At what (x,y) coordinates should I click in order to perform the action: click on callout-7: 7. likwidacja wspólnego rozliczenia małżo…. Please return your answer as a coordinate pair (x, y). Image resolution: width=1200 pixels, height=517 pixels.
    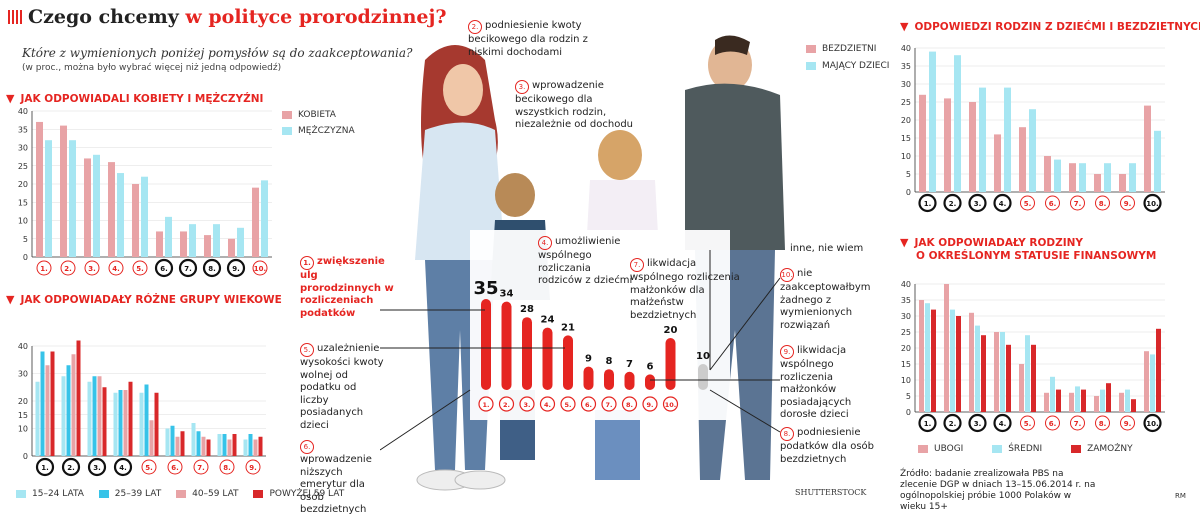
    Looking at the image, I should click on (685, 290).